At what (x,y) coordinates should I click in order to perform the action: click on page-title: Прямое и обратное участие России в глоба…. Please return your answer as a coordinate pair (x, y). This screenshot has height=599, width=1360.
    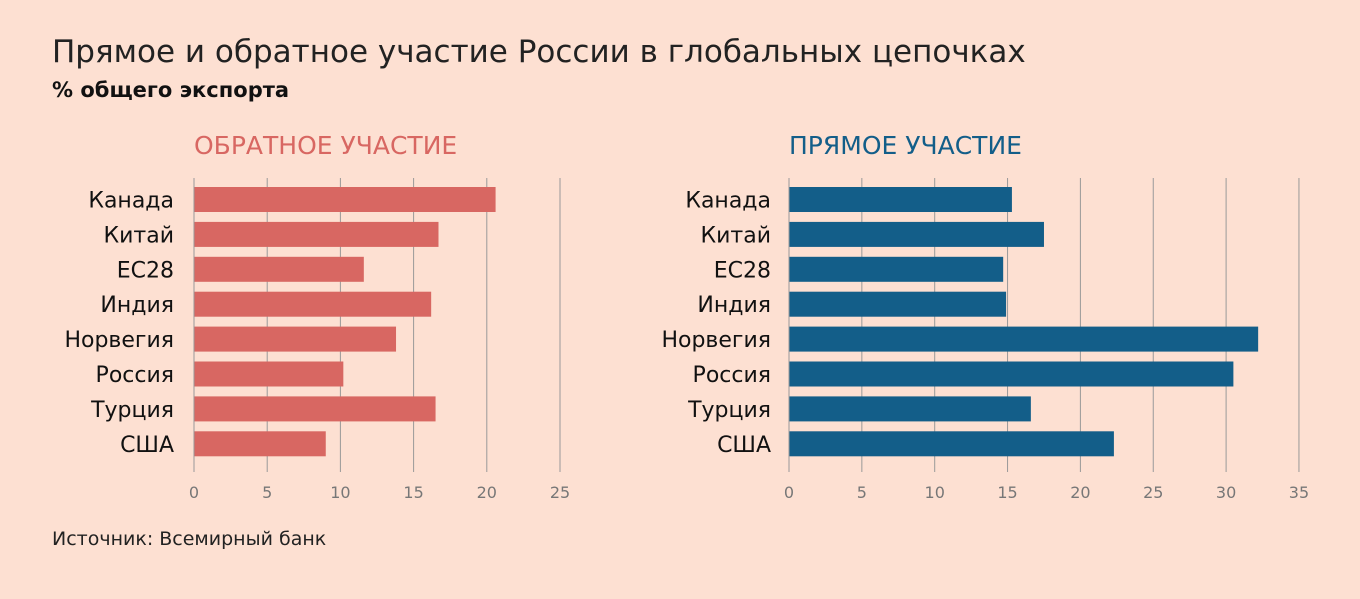
    Looking at the image, I should click on (539, 52).